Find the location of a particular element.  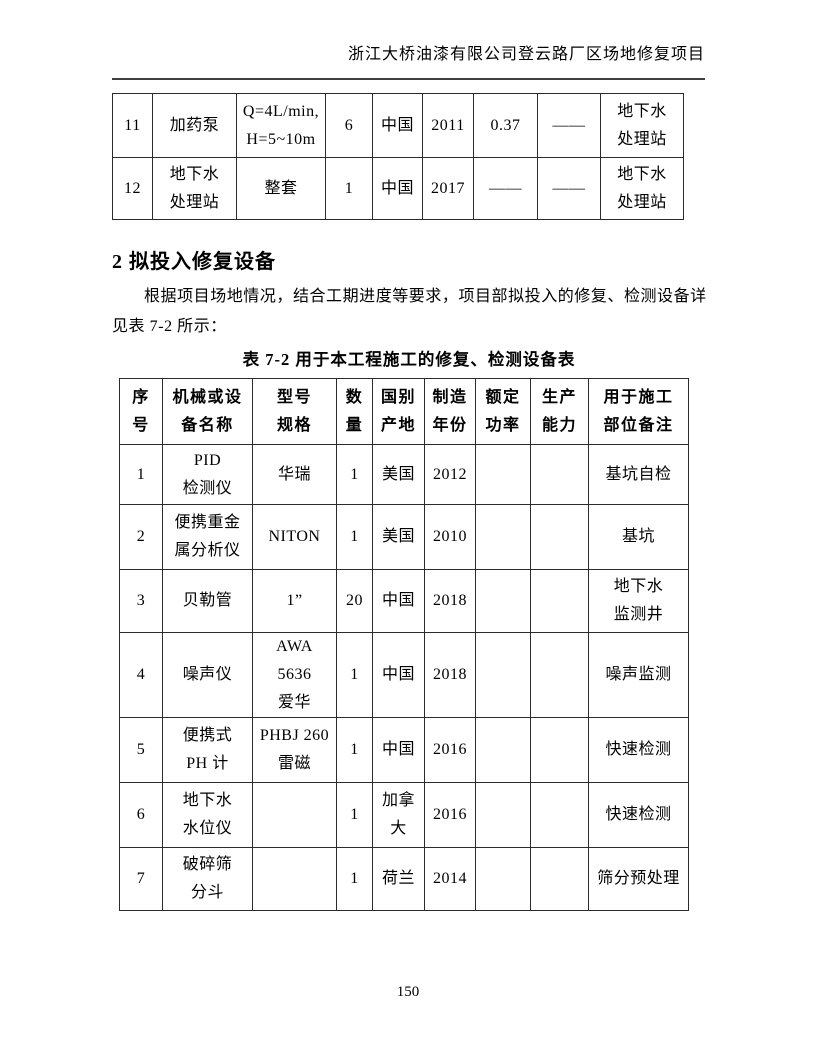

table-cell: 加拿大 is located at coordinates (398, 815).